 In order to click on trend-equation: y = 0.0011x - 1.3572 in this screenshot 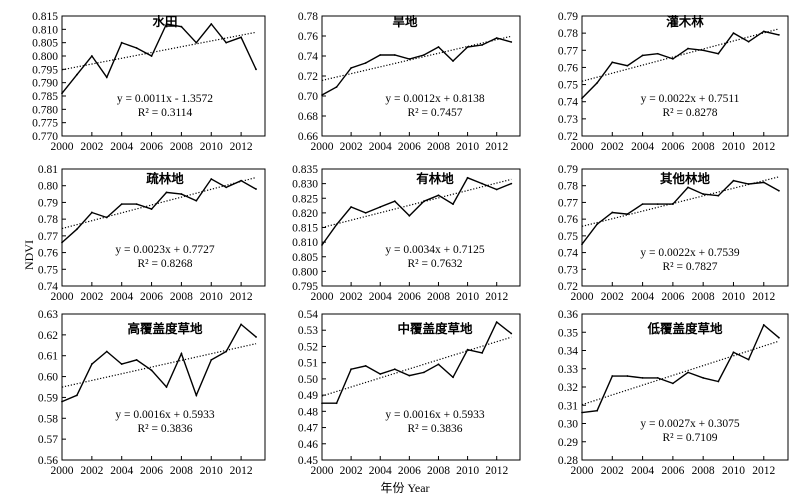, I will do `click(165, 99)`.